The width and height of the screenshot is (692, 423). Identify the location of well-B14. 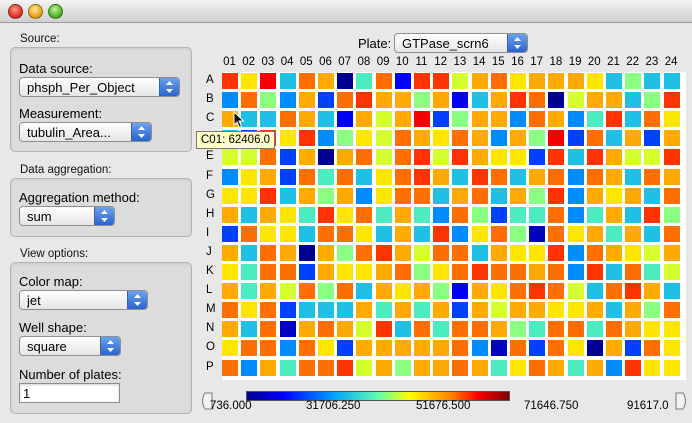
(479, 100).